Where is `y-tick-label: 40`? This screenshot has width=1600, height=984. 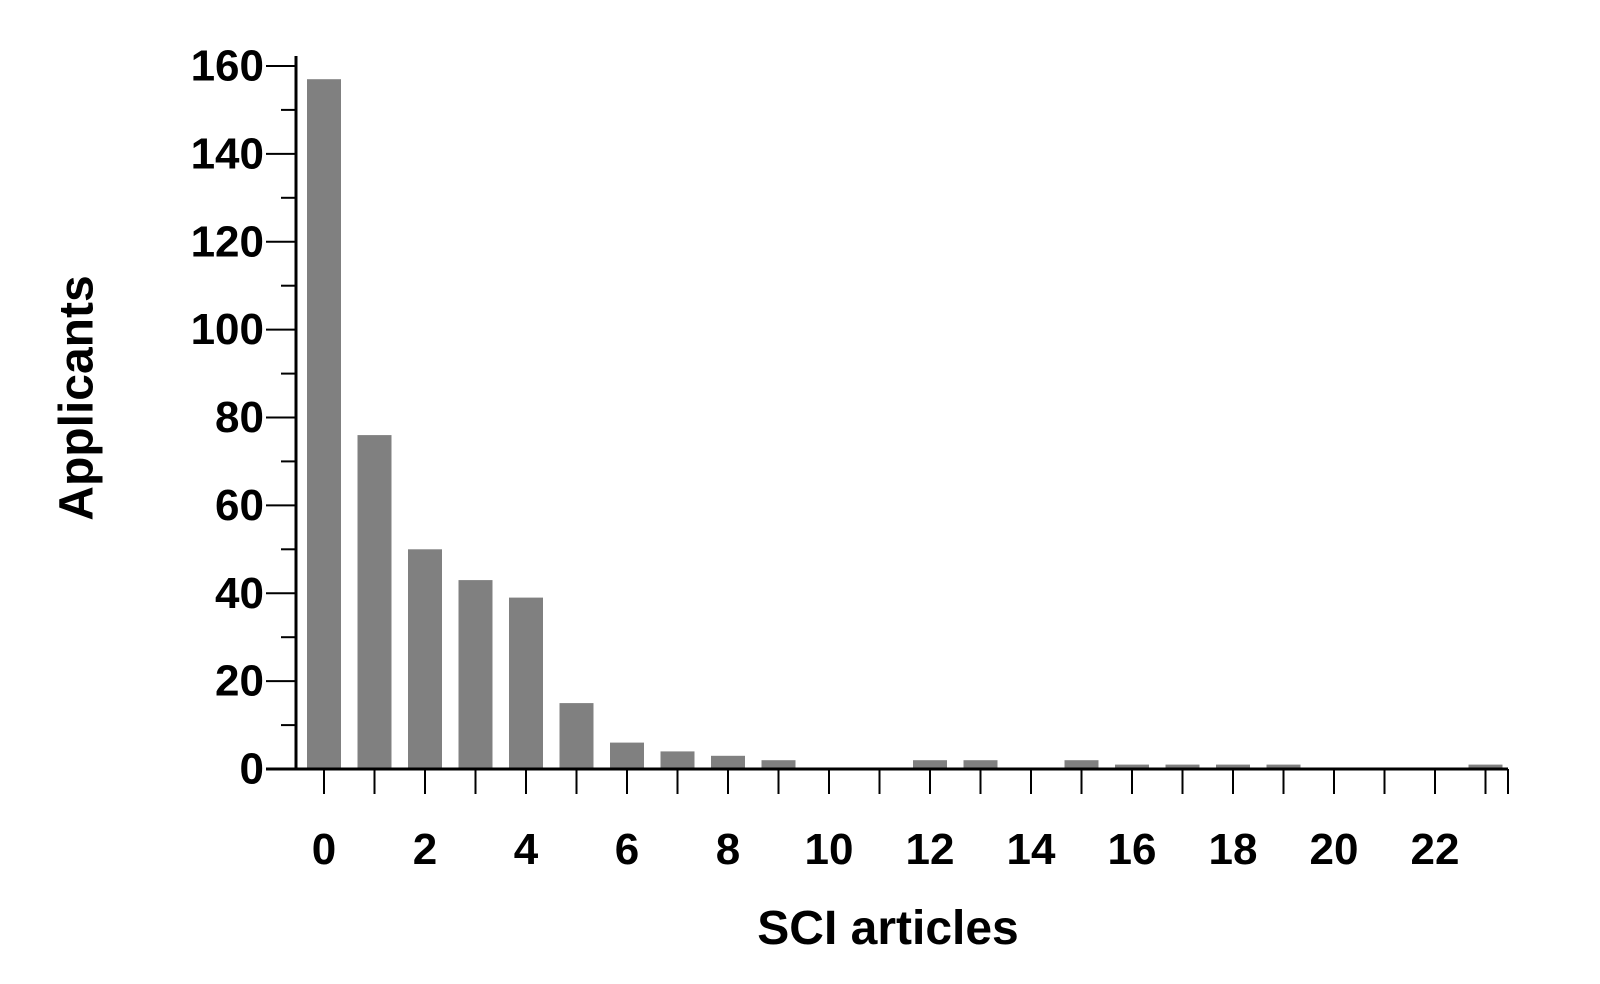 y-tick-label: 40 is located at coordinates (239, 593).